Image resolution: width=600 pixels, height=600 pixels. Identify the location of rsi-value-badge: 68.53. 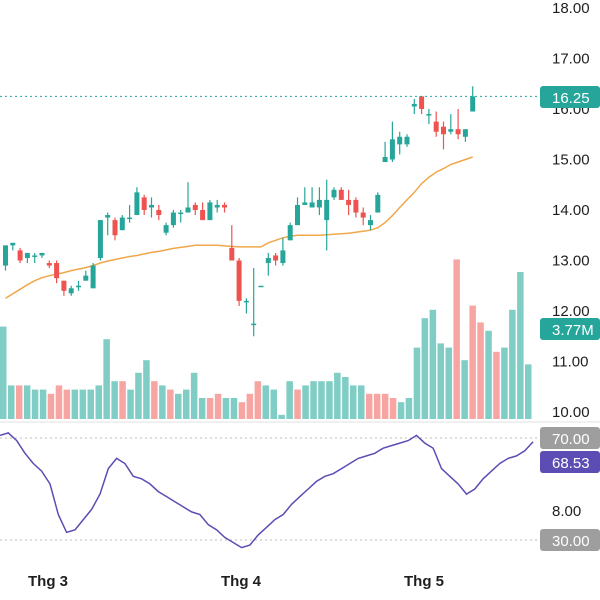
(570, 462).